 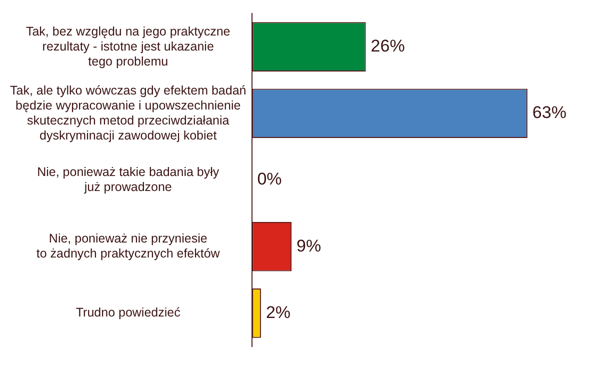 I want to click on data-label: 2%, so click(x=278, y=312).